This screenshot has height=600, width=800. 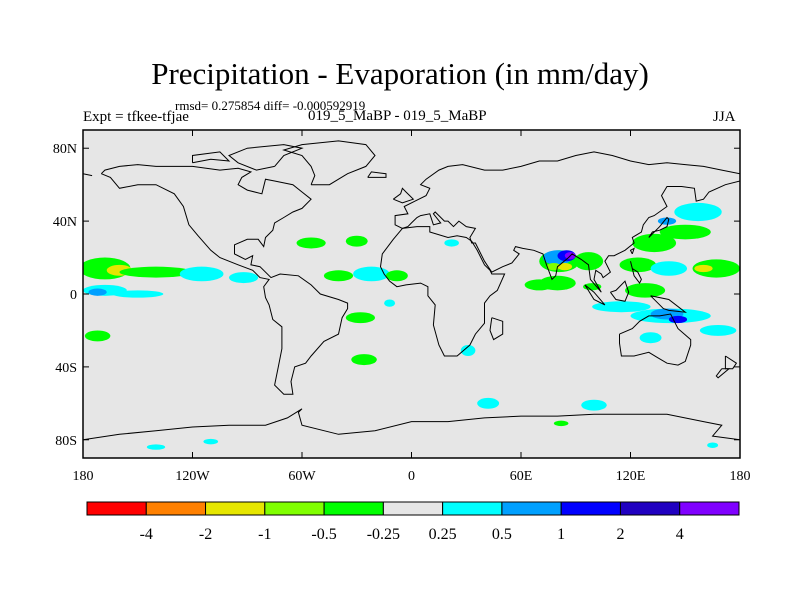 I want to click on case-label: 019_5_MaBP - 019_5_MaBP, so click(x=397, y=116).